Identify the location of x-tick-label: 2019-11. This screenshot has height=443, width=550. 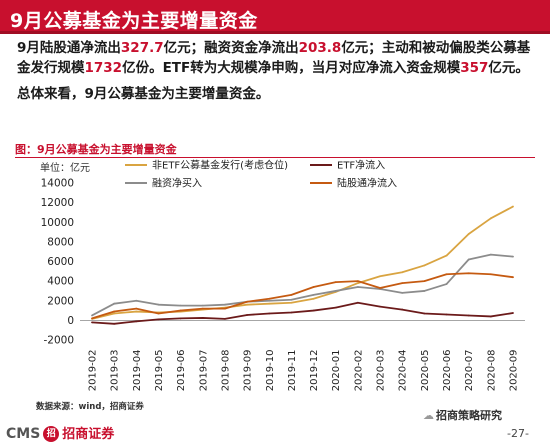
(292, 371).